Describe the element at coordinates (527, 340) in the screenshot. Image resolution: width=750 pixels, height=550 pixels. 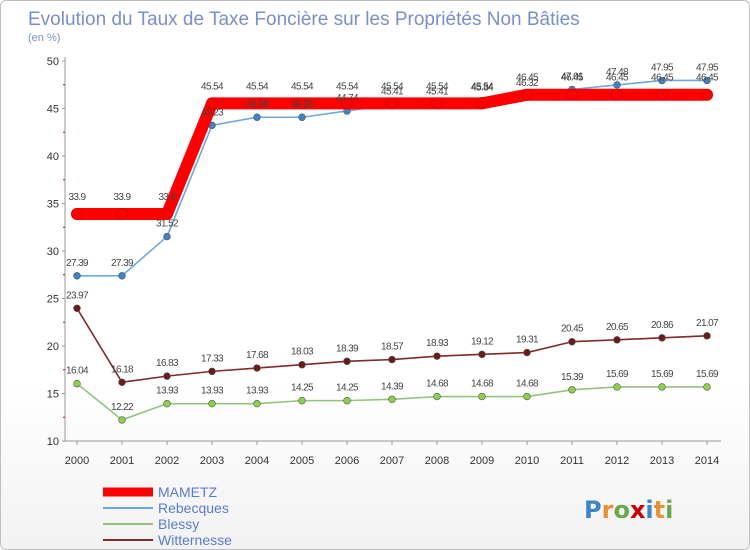
I see `data-label-witternesse: 19.31` at that location.